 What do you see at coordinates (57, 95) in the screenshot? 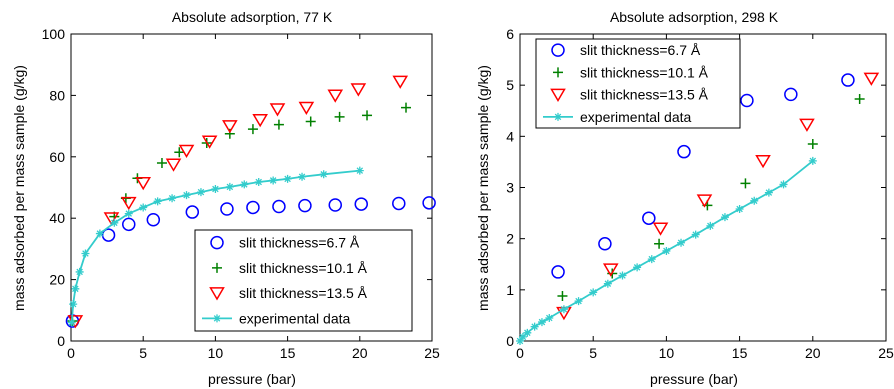
I see `y-tick-label: 80` at bounding box center [57, 95].